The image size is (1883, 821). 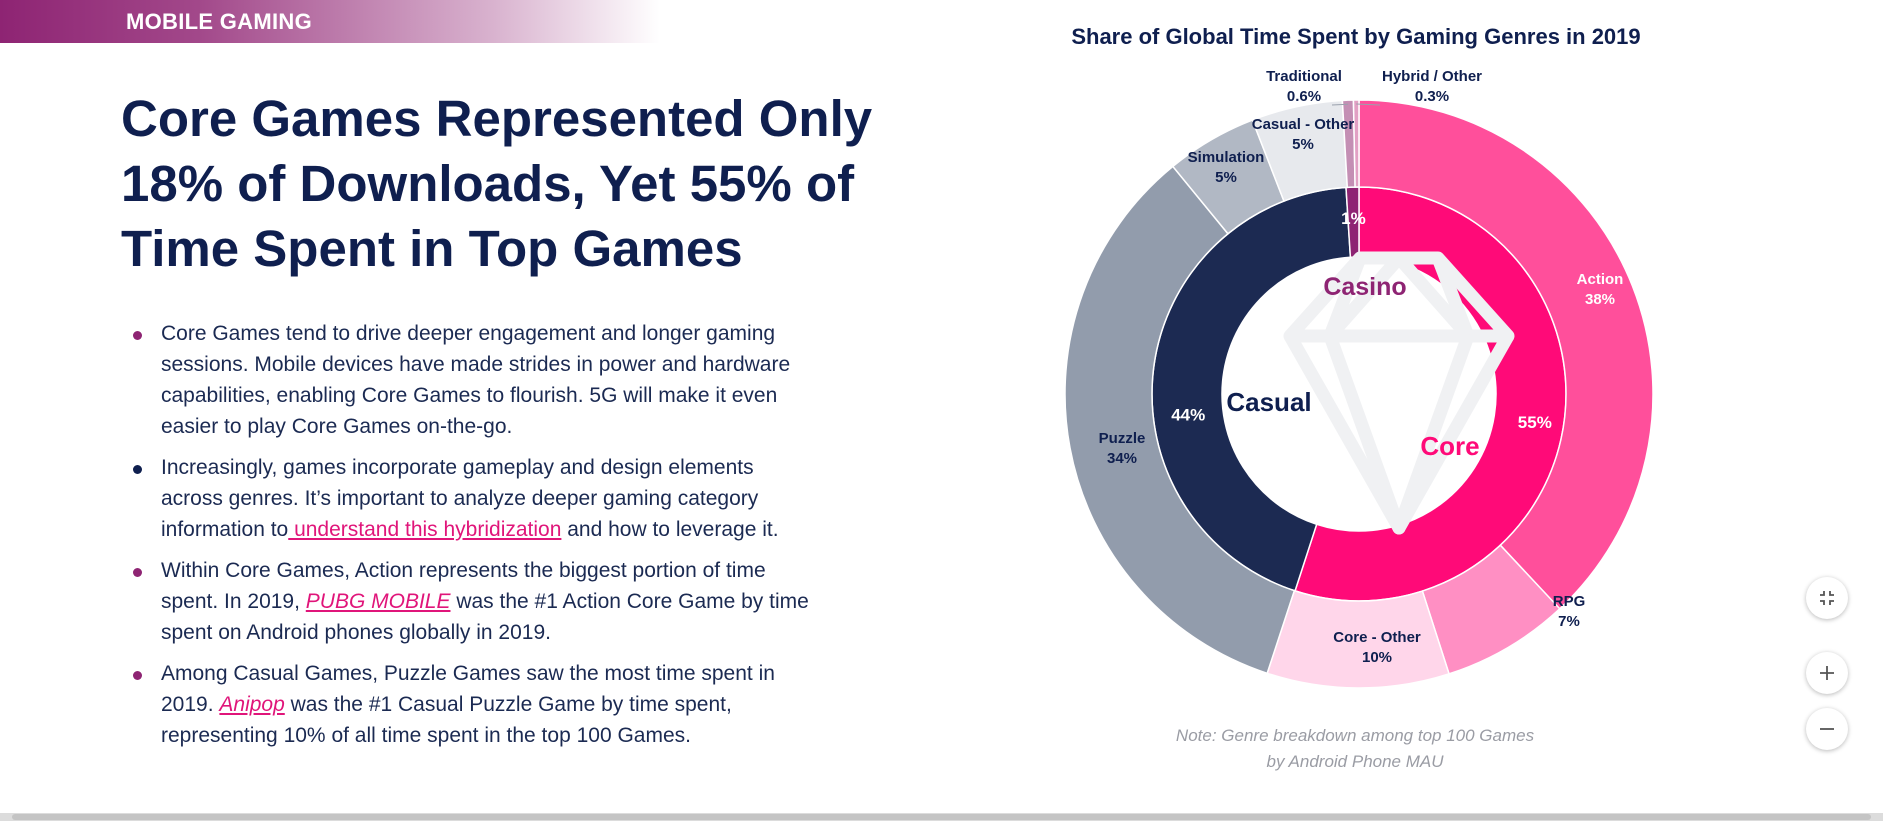 I want to click on zoom-out-button, so click(x=1827, y=729).